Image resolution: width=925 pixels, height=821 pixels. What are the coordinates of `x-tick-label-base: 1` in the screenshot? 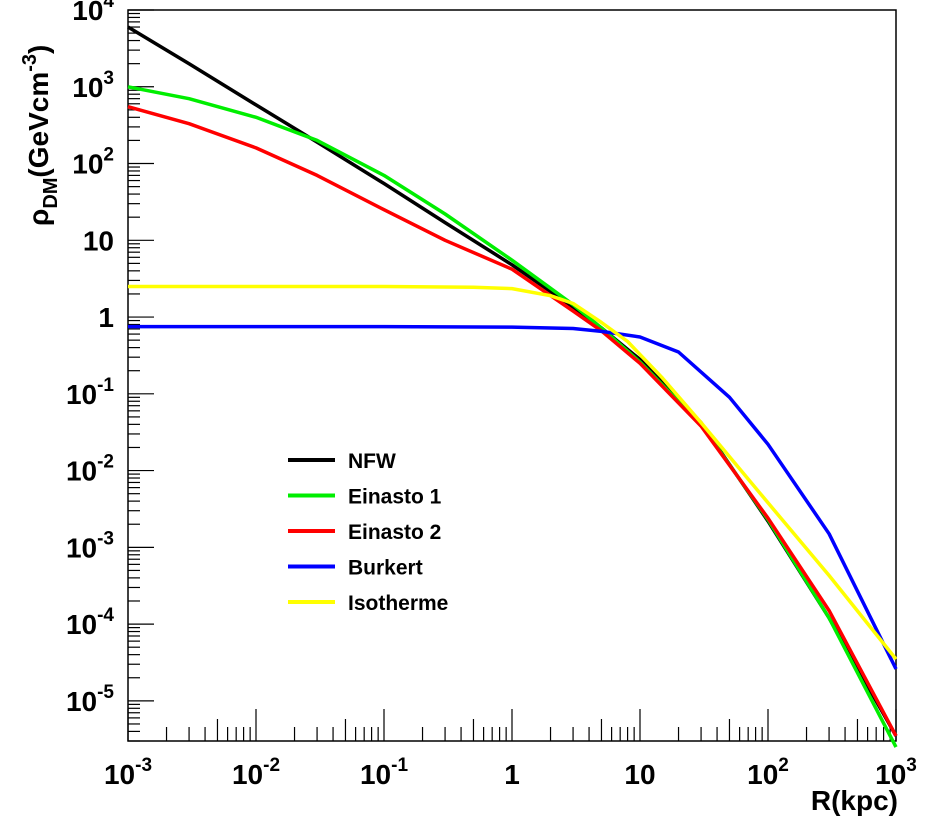 It's located at (512, 774).